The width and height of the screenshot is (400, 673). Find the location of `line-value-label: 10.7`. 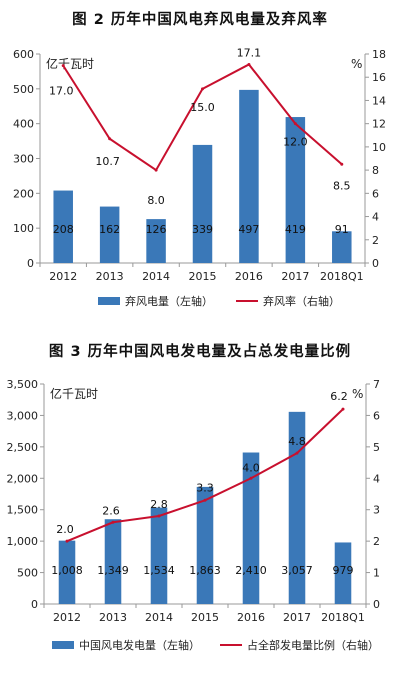

line-value-label: 10.7 is located at coordinates (107, 161).